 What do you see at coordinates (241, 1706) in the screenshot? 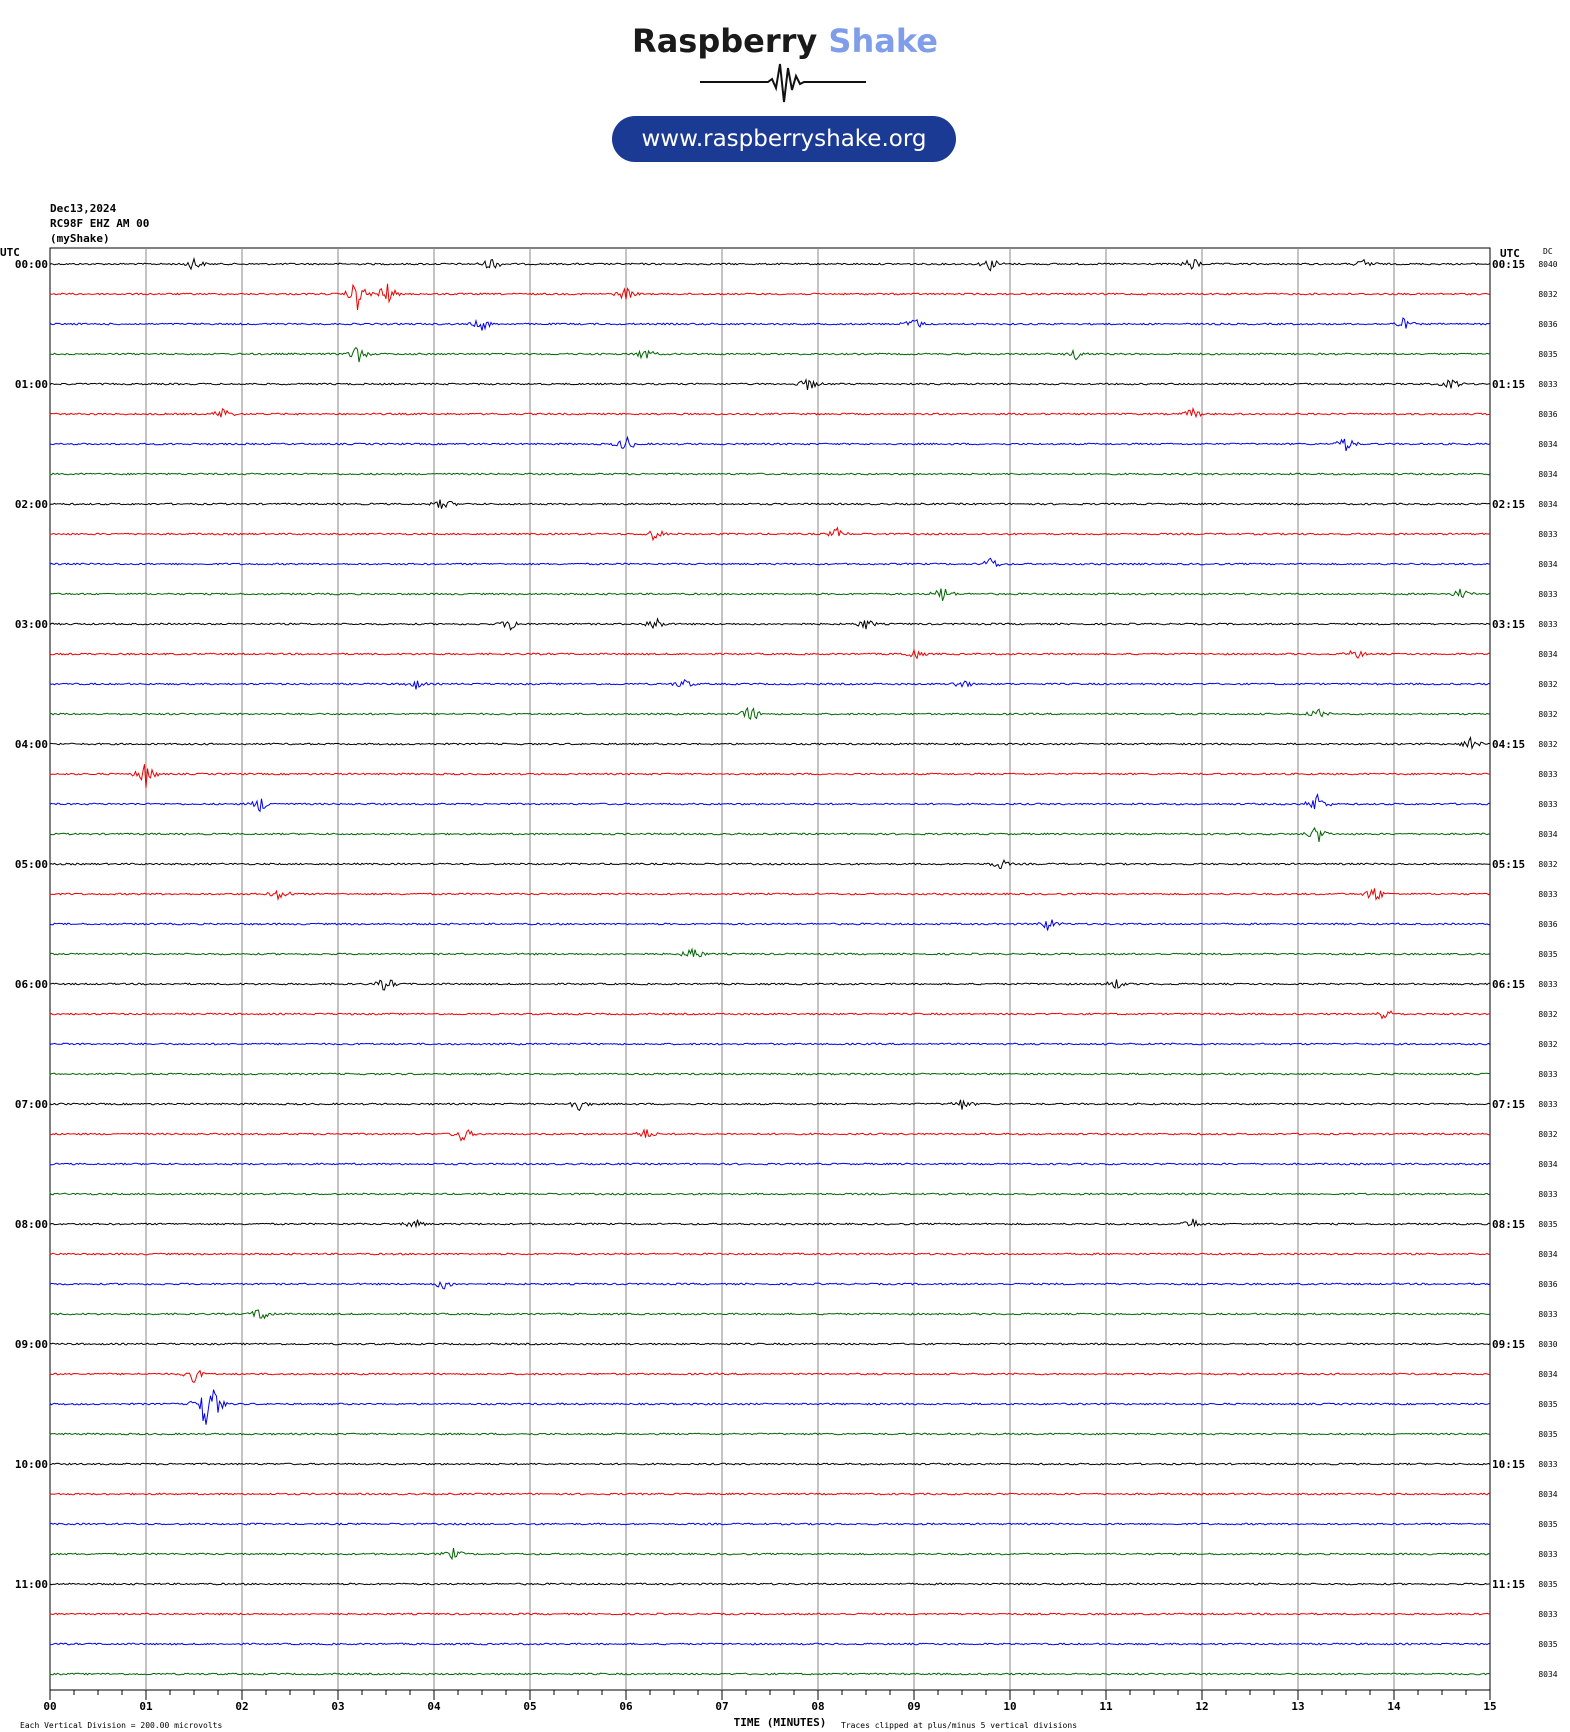
I see `x-tick-label: 02` at bounding box center [241, 1706].